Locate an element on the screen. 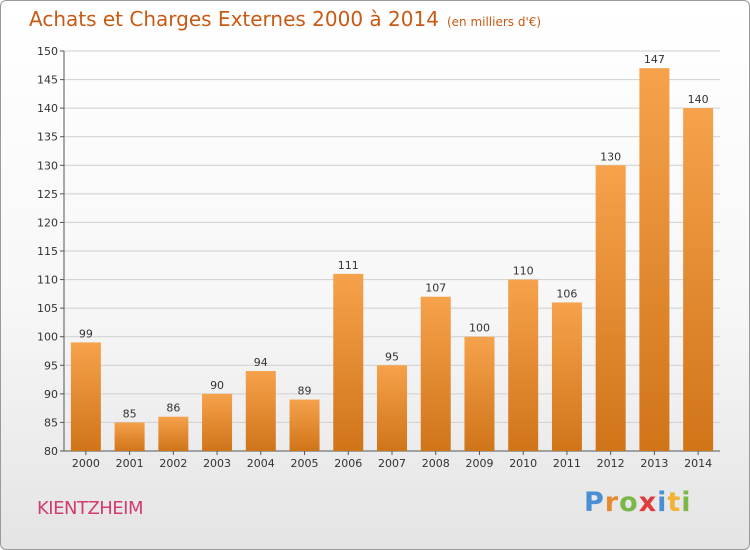  data-label: 130 is located at coordinates (610, 156).